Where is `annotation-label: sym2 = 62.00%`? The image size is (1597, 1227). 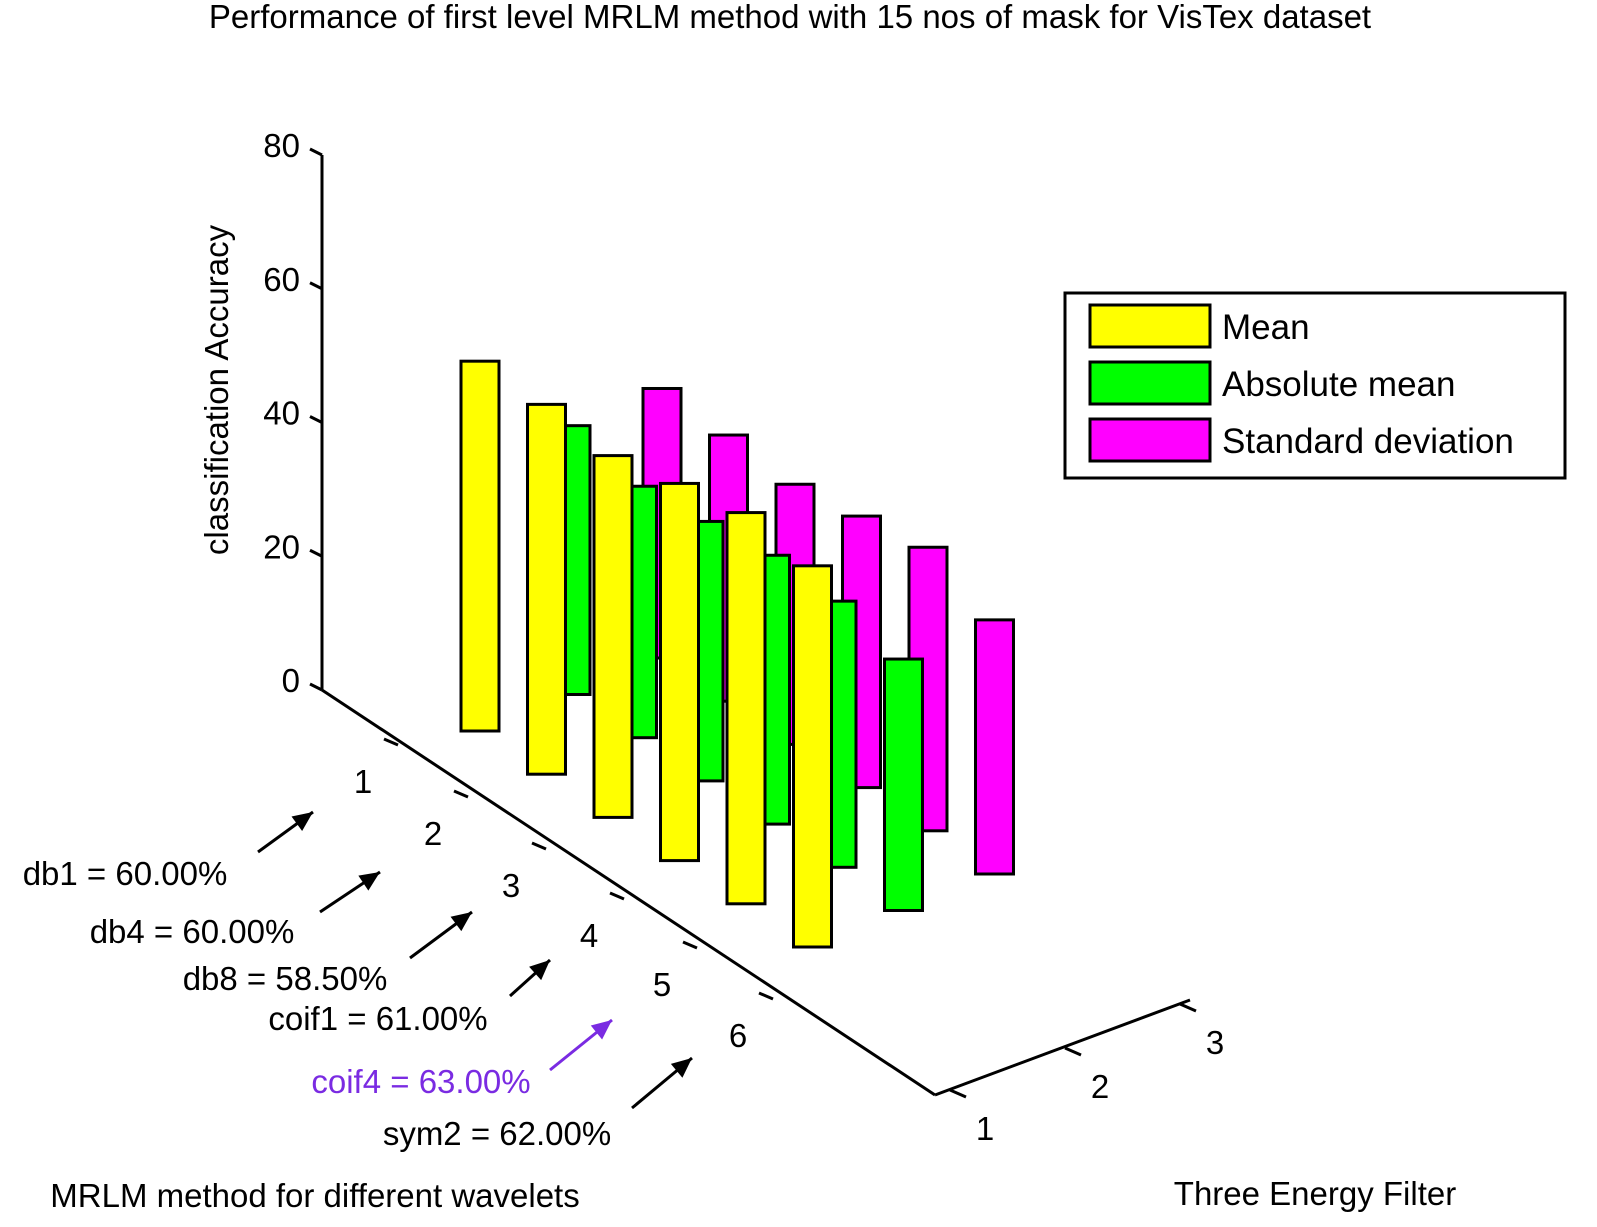
annotation-label: sym2 = 62.00% is located at coordinates (497, 1133).